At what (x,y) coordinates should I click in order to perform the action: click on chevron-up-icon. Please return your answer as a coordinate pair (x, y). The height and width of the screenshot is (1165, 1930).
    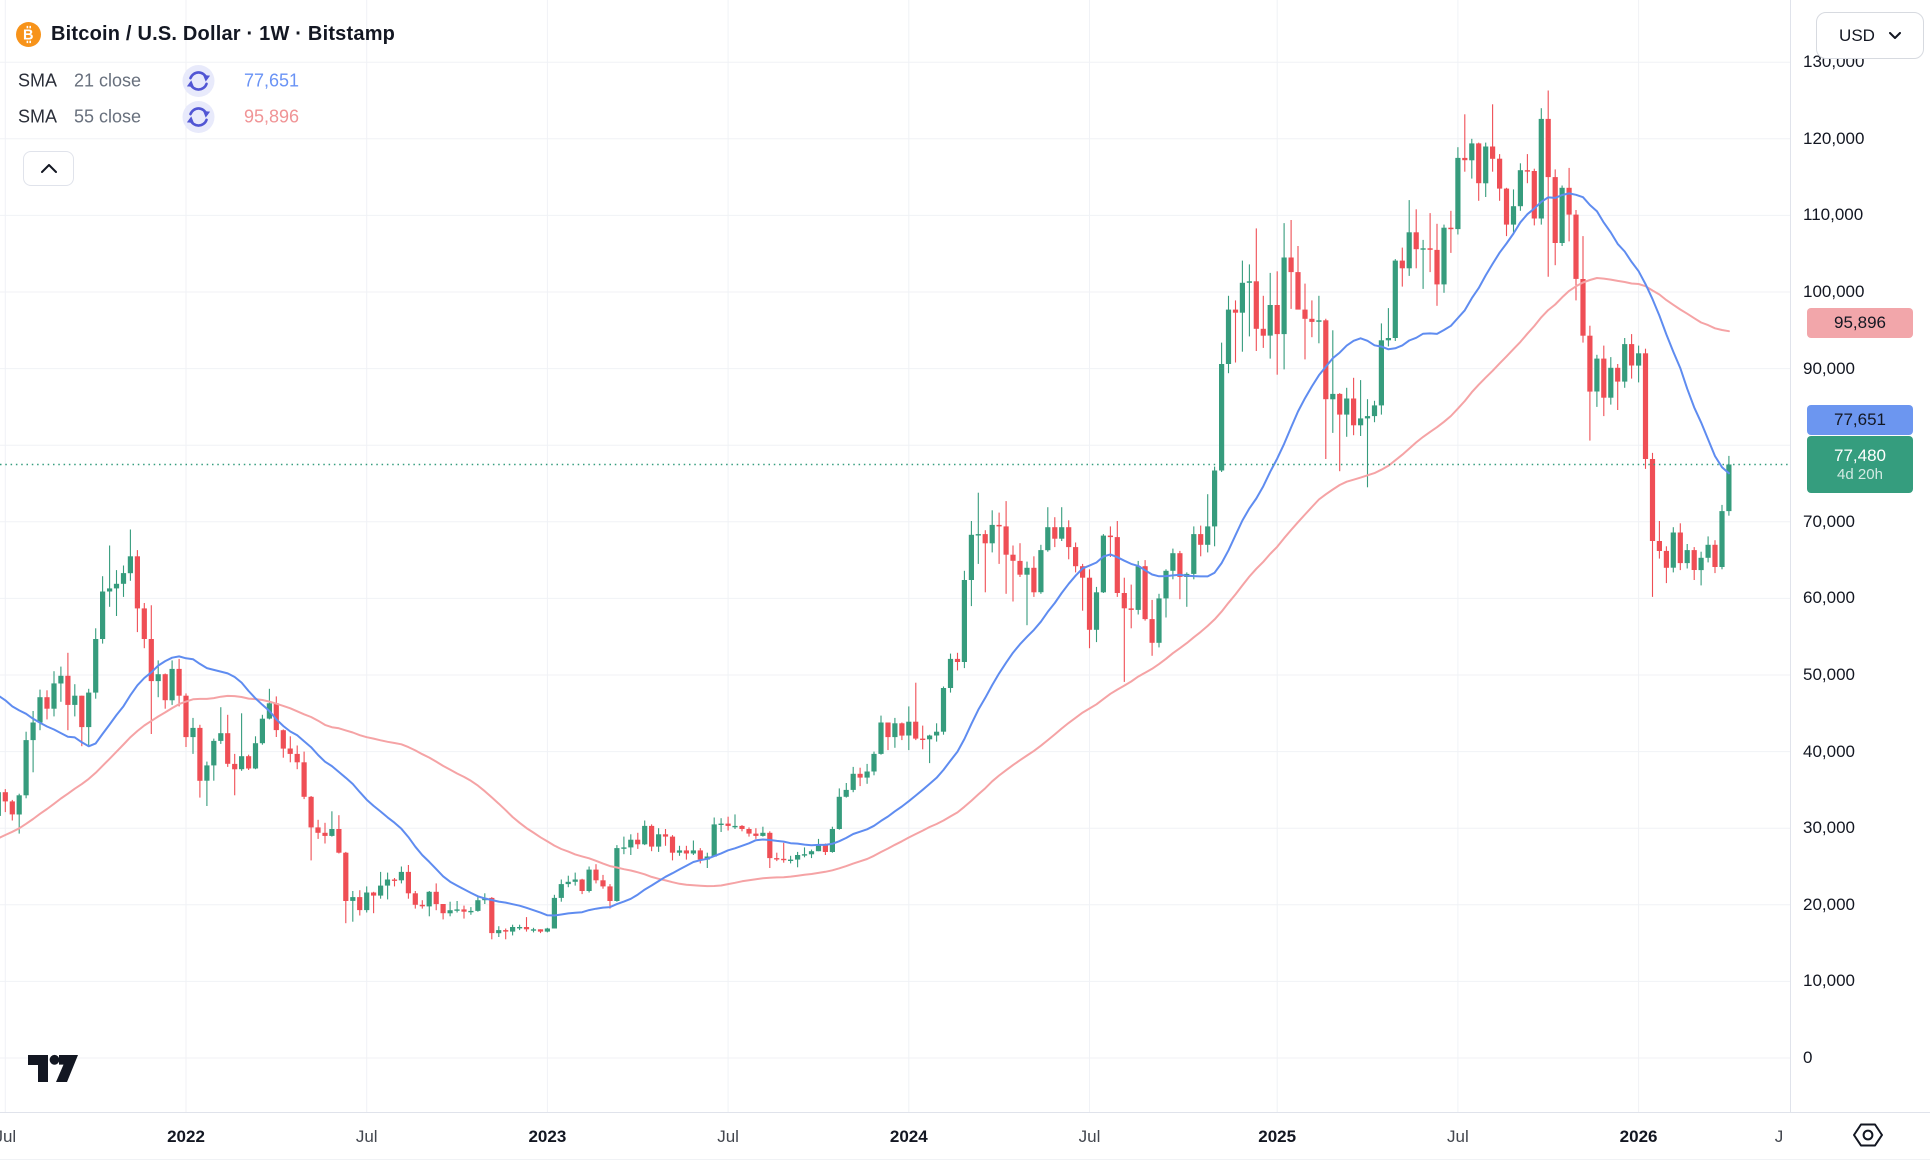
    Looking at the image, I should click on (48, 168).